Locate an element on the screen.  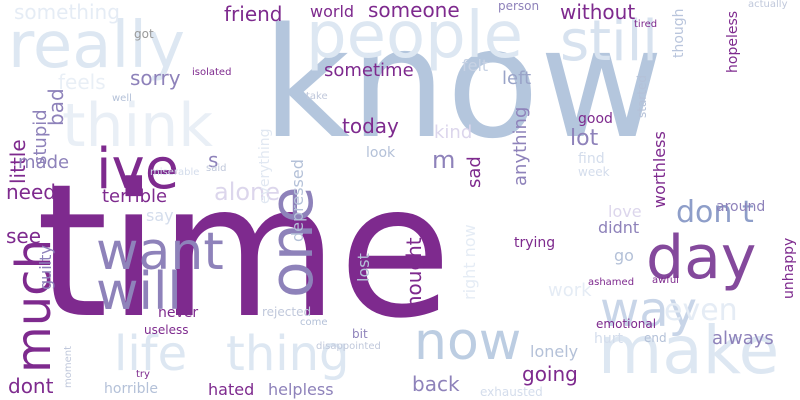
word-around: around is located at coordinates (741, 207).